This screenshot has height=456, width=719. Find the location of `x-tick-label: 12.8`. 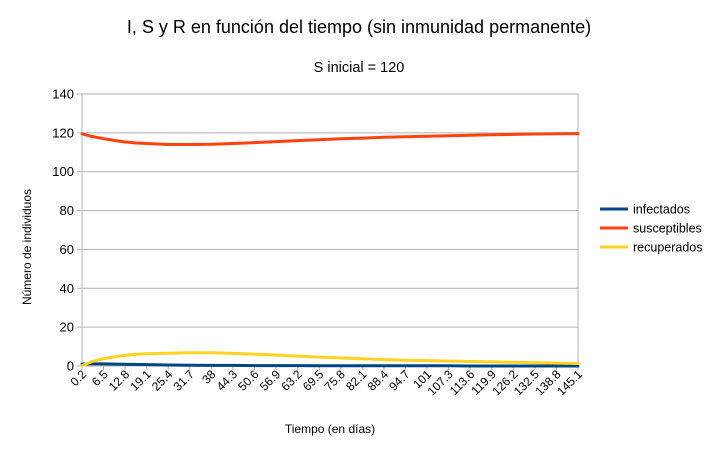

x-tick-label: 12.8 is located at coordinates (119, 380).